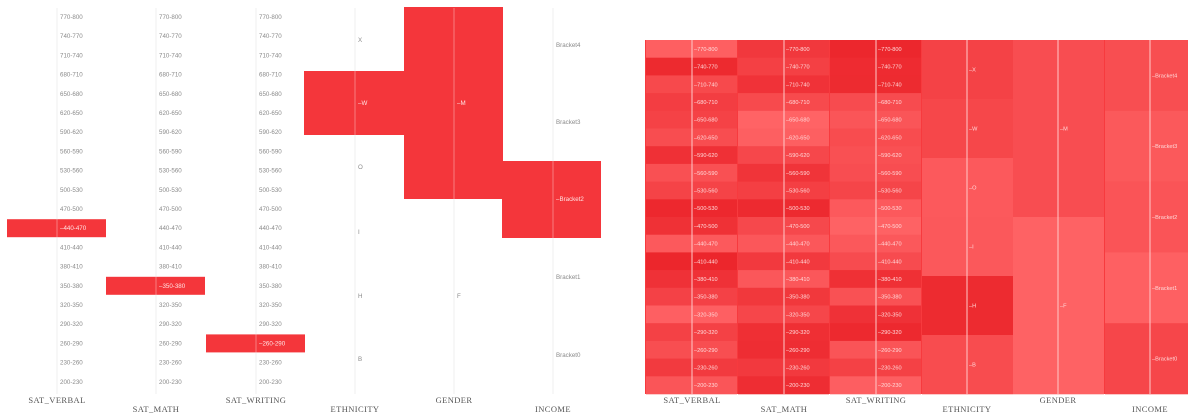 Image resolution: width=1188 pixels, height=417 pixels. Describe the element at coordinates (360, 359) in the screenshot. I see `tick-label-ethnicity-b: B` at that location.